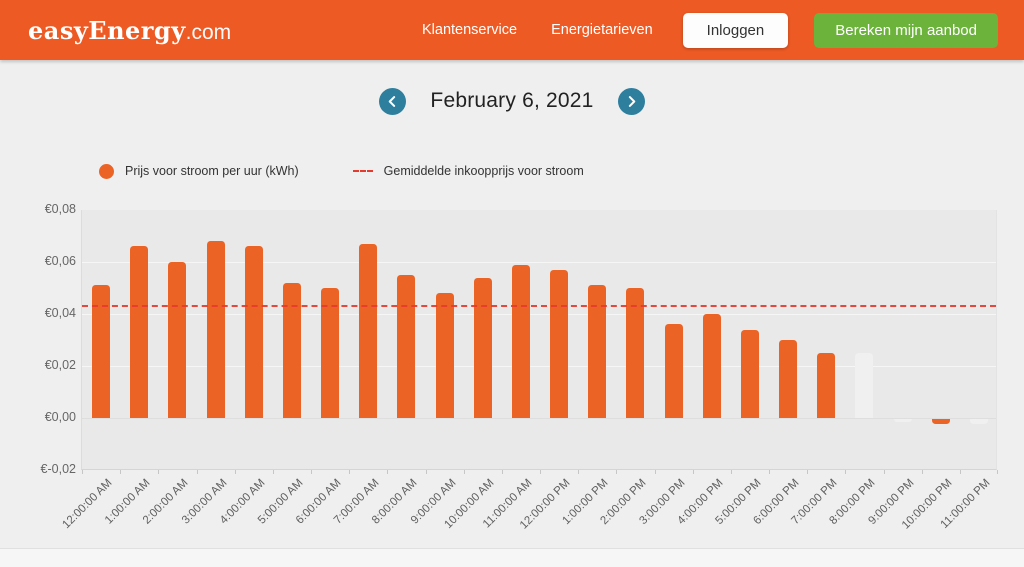 The height and width of the screenshot is (567, 1024). I want to click on footer-band, so click(512, 557).